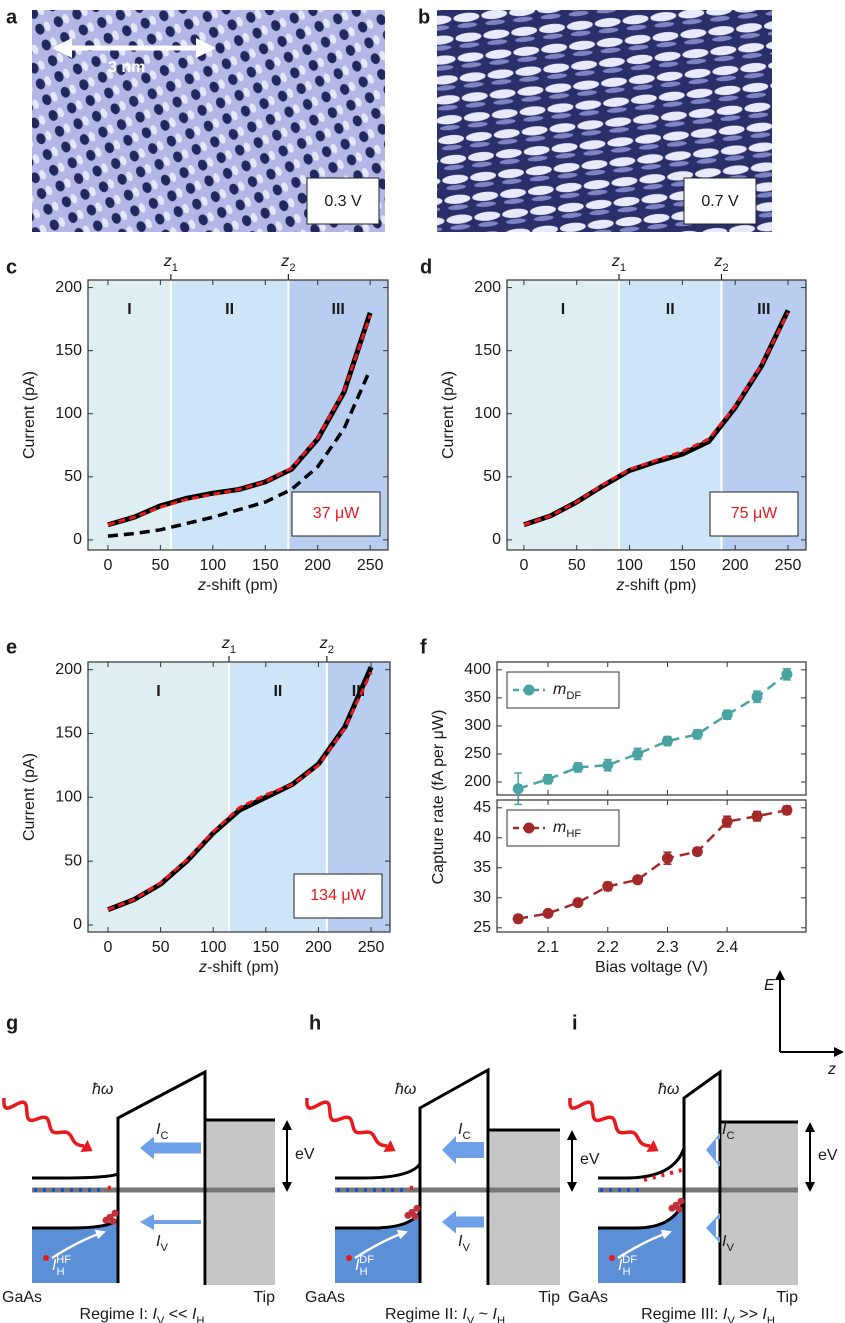  Describe the element at coordinates (424, 17) in the screenshot. I see `panel-label: b` at that location.